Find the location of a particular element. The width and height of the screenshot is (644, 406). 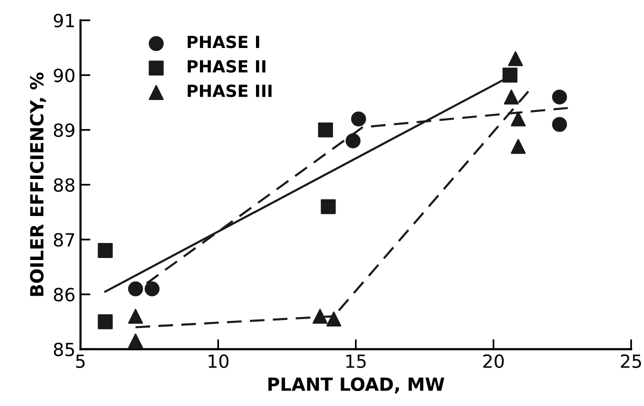

x-tick-label: 5 is located at coordinates (80, 361).